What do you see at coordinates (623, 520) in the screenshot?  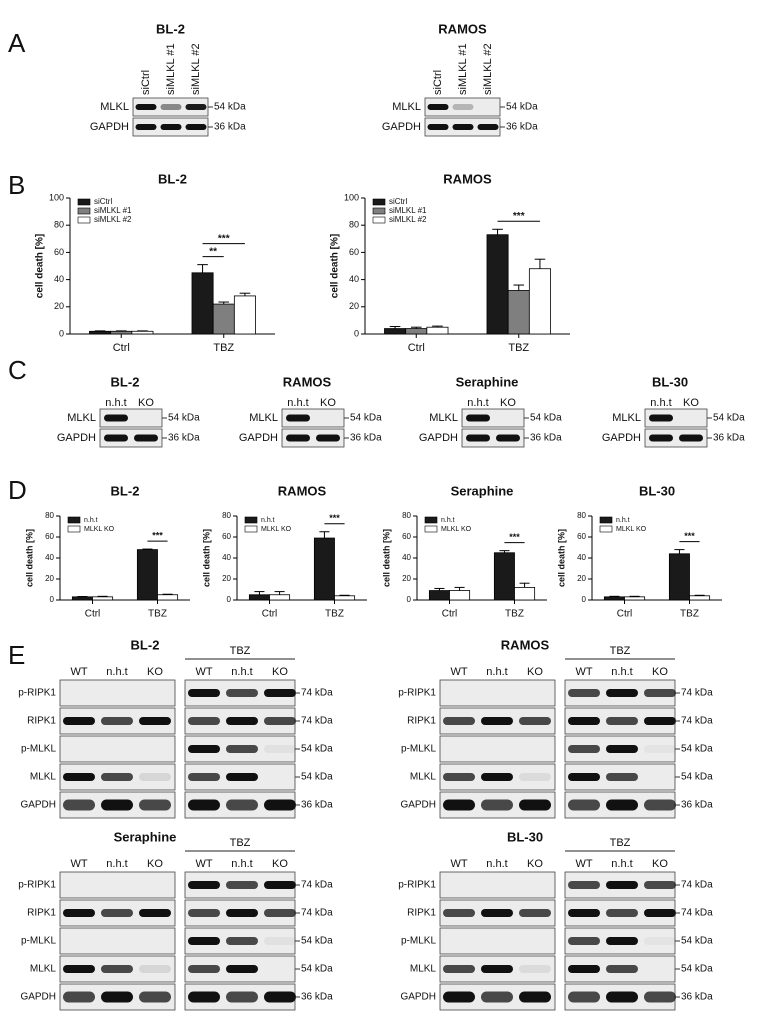 I see `legend-label: n.h.t` at bounding box center [623, 520].